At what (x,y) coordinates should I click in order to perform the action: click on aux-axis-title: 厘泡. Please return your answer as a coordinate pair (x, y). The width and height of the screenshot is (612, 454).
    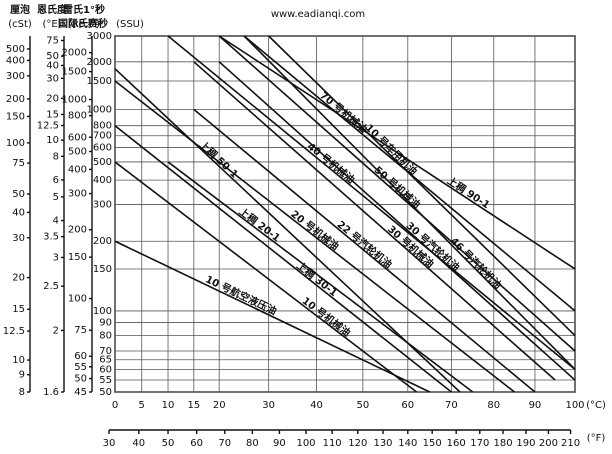
    Looking at the image, I should click on (20, 9).